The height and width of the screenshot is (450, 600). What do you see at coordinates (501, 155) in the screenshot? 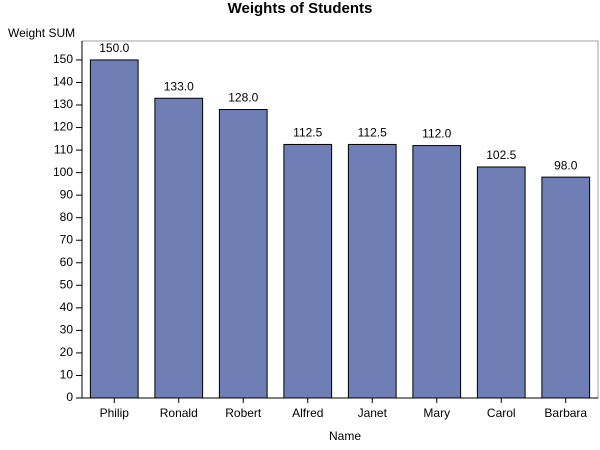
I see `data-label: 102.5` at bounding box center [501, 155].